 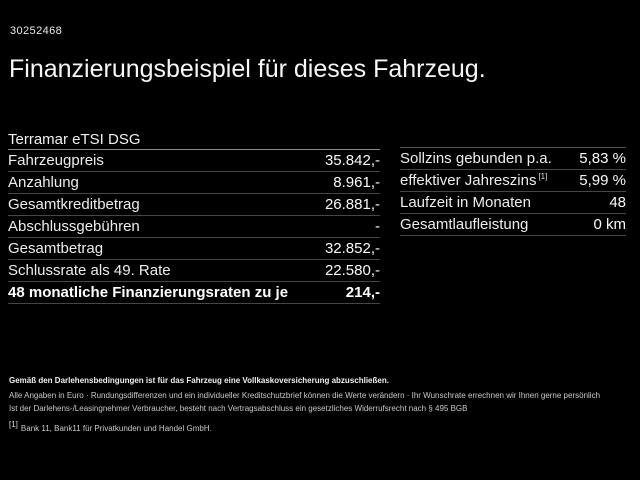 What do you see at coordinates (89, 270) in the screenshot?
I see `row-label: Schlussrate als 49. Rate` at bounding box center [89, 270].